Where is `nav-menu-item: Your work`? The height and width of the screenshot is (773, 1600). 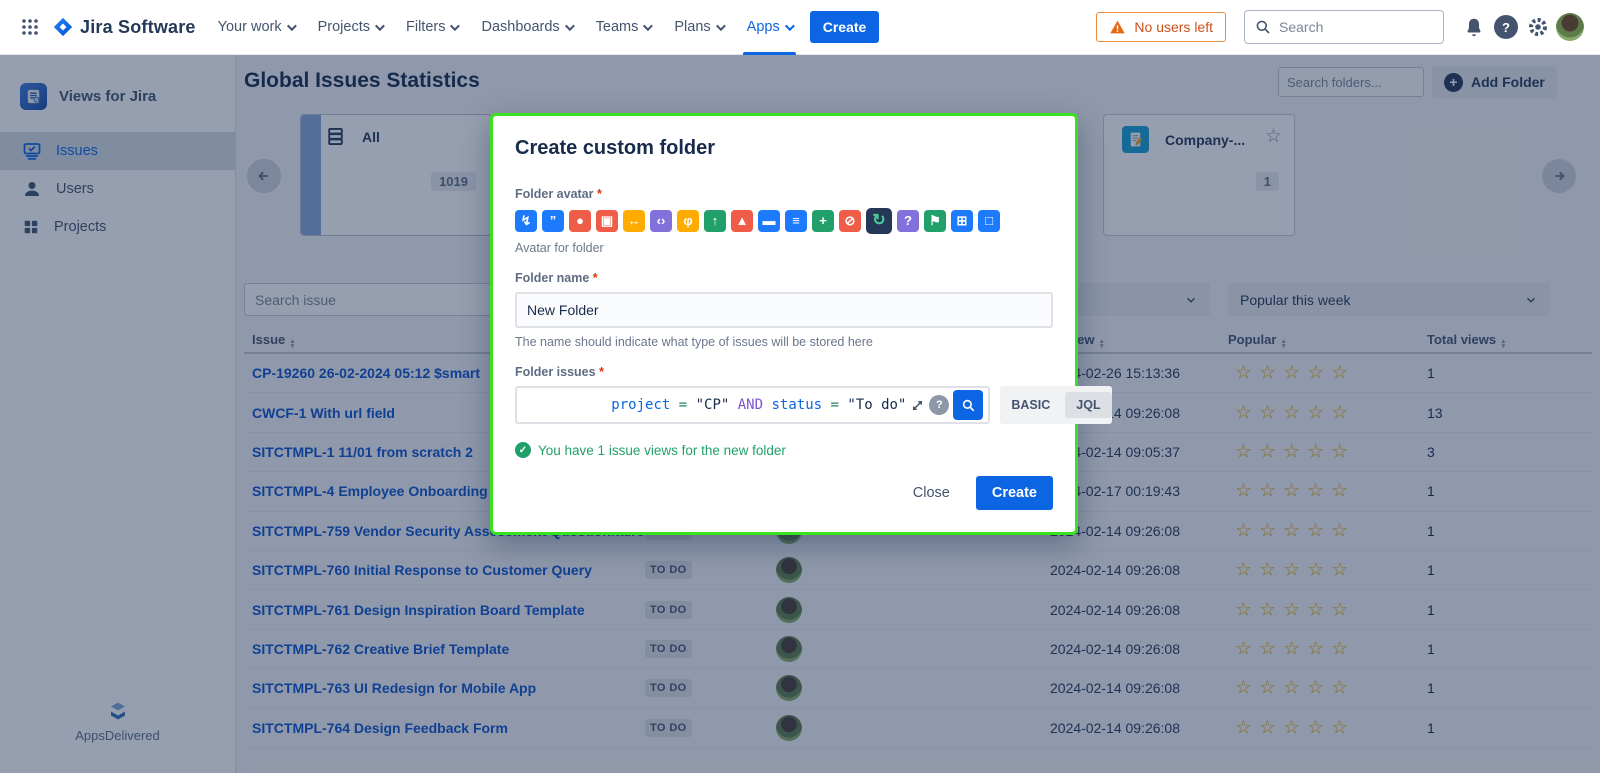 nav-menu-item: Your work is located at coordinates (256, 27).